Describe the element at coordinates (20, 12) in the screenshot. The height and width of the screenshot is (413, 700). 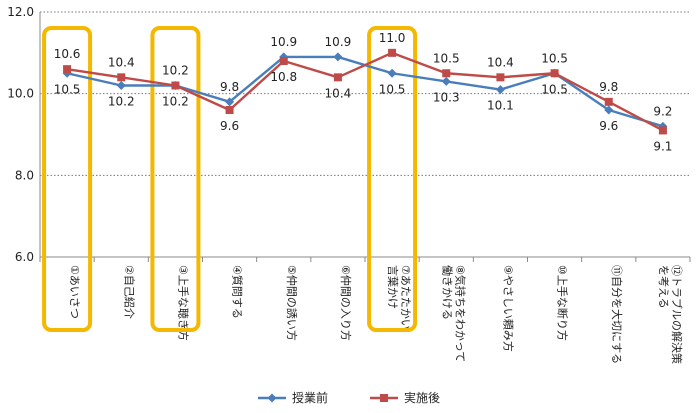
I see `y-tick-label: 12.0` at that location.